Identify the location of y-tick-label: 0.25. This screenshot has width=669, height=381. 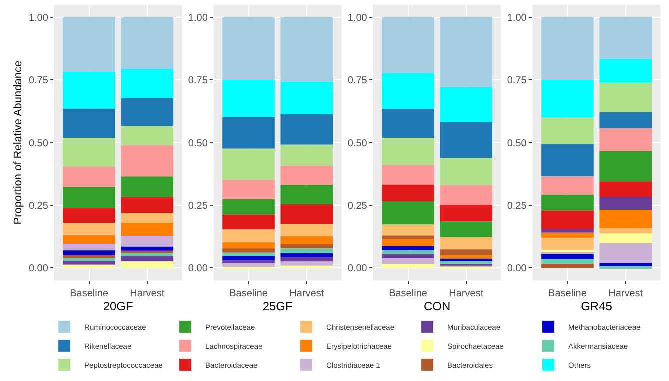
(358, 206).